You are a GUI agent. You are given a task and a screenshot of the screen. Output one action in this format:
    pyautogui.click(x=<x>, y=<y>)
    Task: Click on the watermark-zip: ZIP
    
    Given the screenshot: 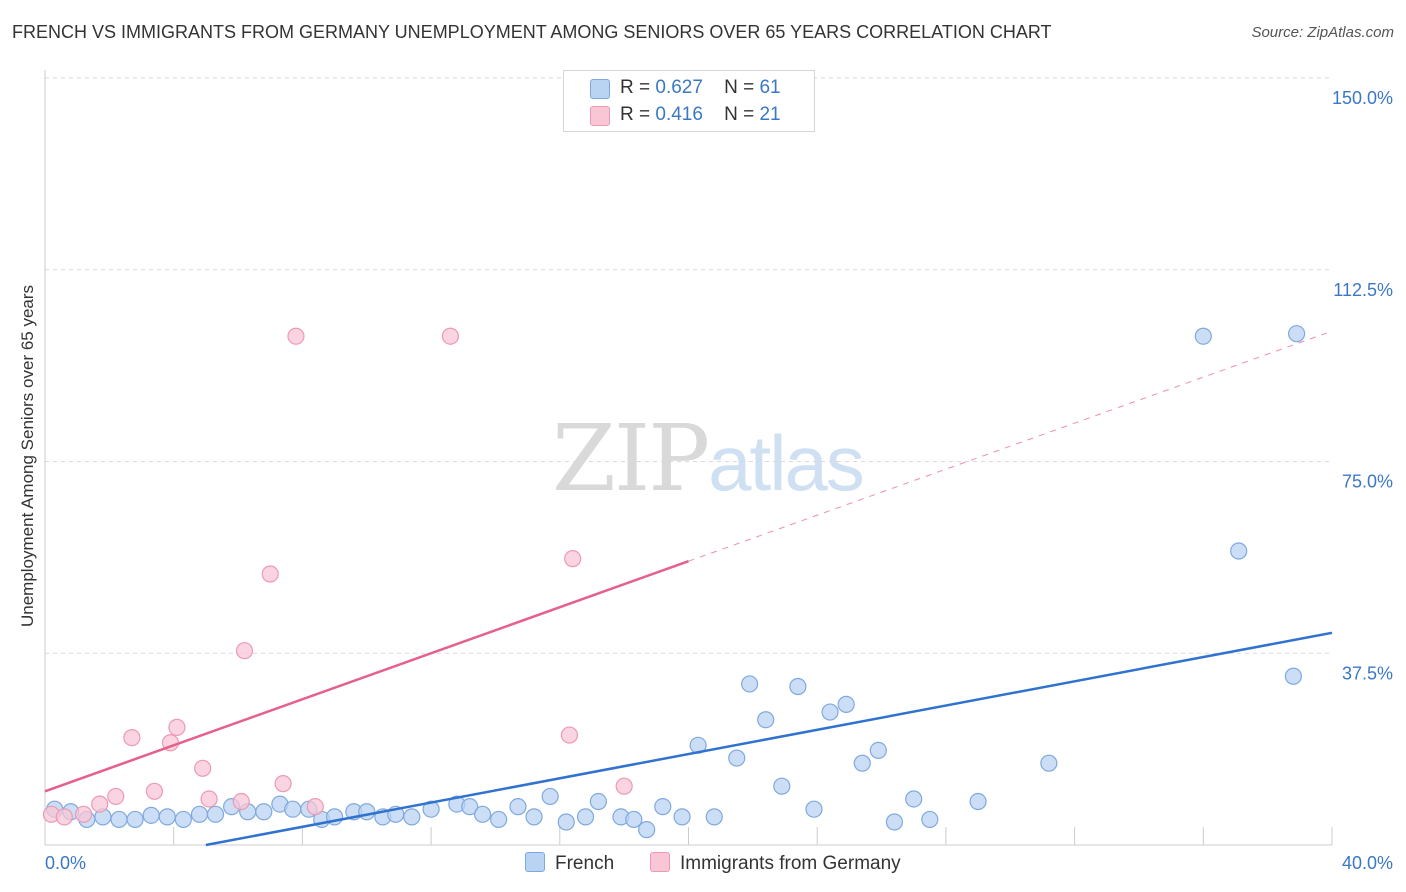 What is the action you would take?
    pyautogui.click(x=631, y=458)
    